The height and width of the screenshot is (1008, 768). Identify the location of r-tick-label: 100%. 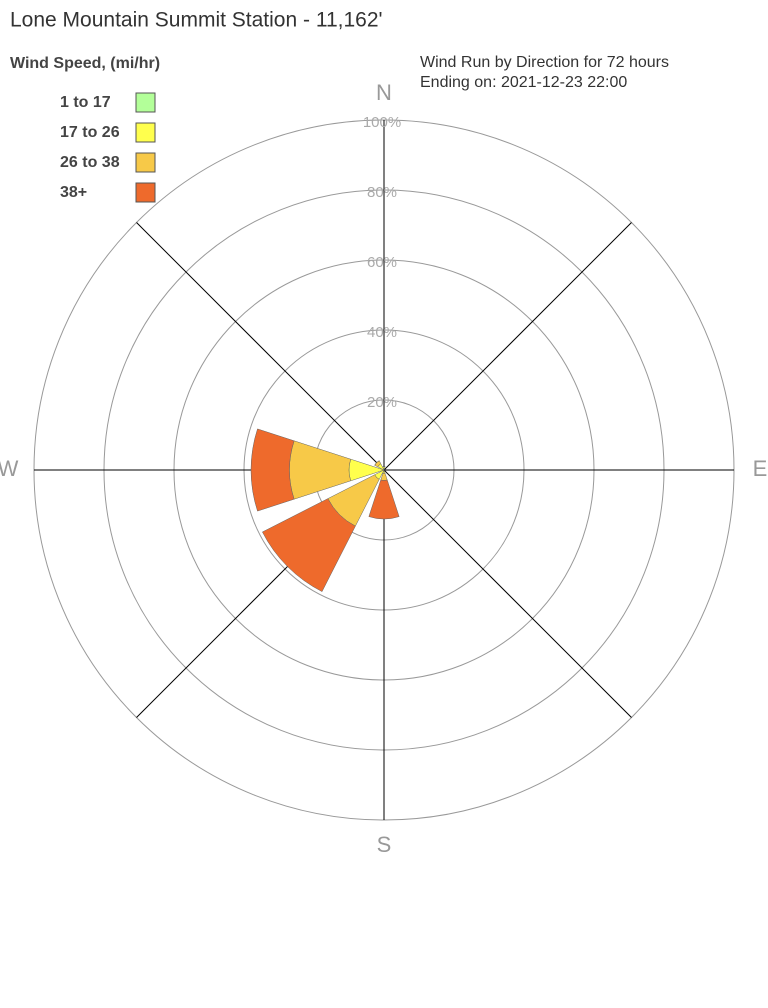
(382, 122).